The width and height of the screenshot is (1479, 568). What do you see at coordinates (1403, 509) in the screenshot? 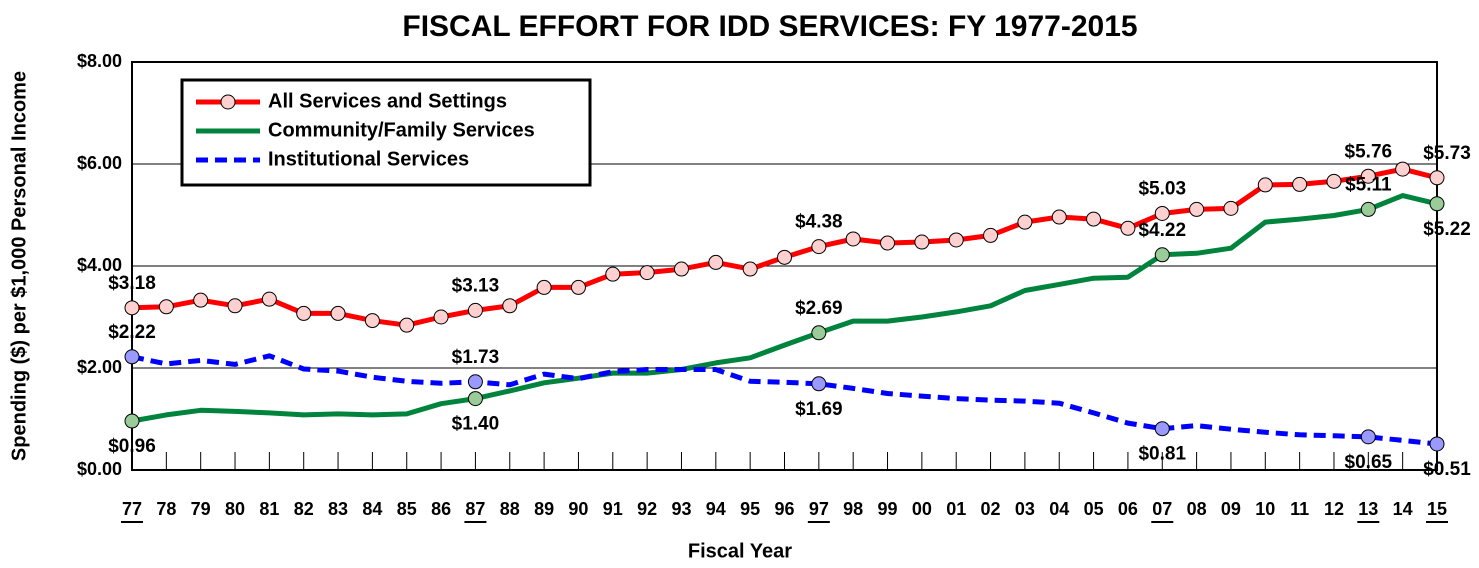
I see `x-tick-label: 14` at bounding box center [1403, 509].